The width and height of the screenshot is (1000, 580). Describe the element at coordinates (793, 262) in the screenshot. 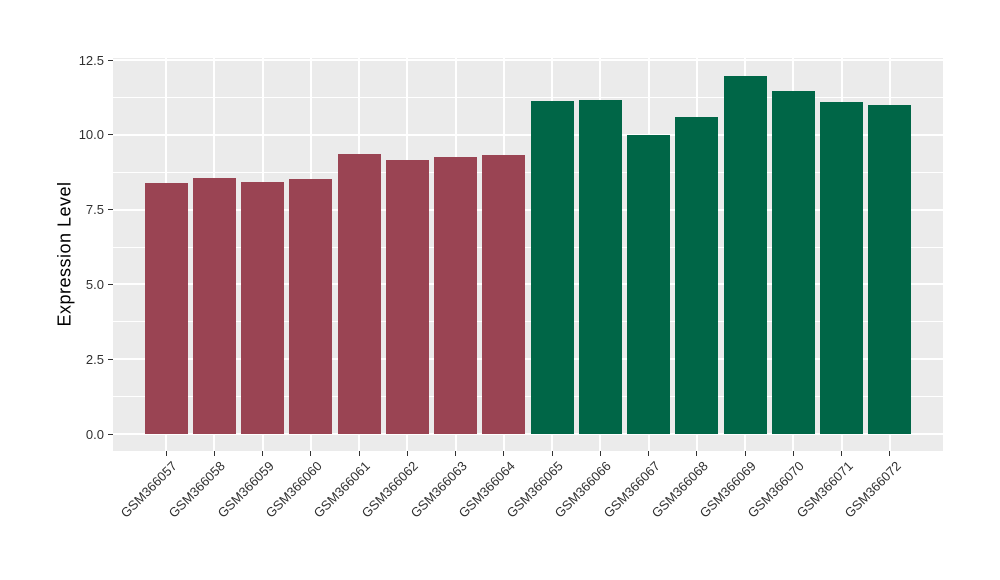

I see `bar-GSM366070` at that location.